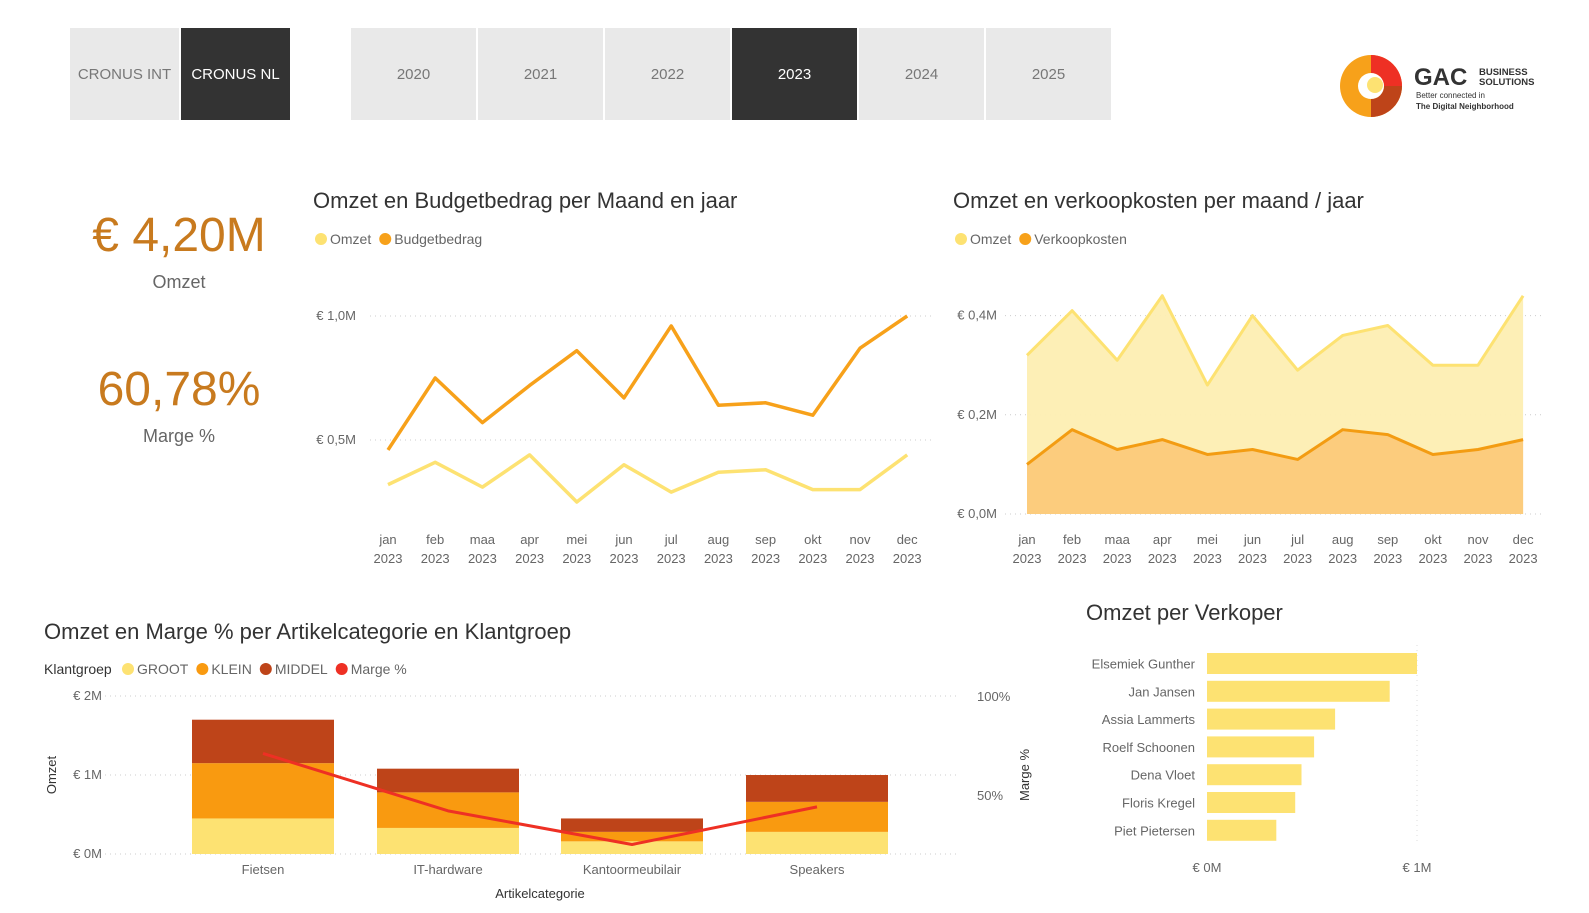 The height and width of the screenshot is (913, 1589). Describe the element at coordinates (413, 74) in the screenshot. I see `year-slicer-2020: 2020` at that location.